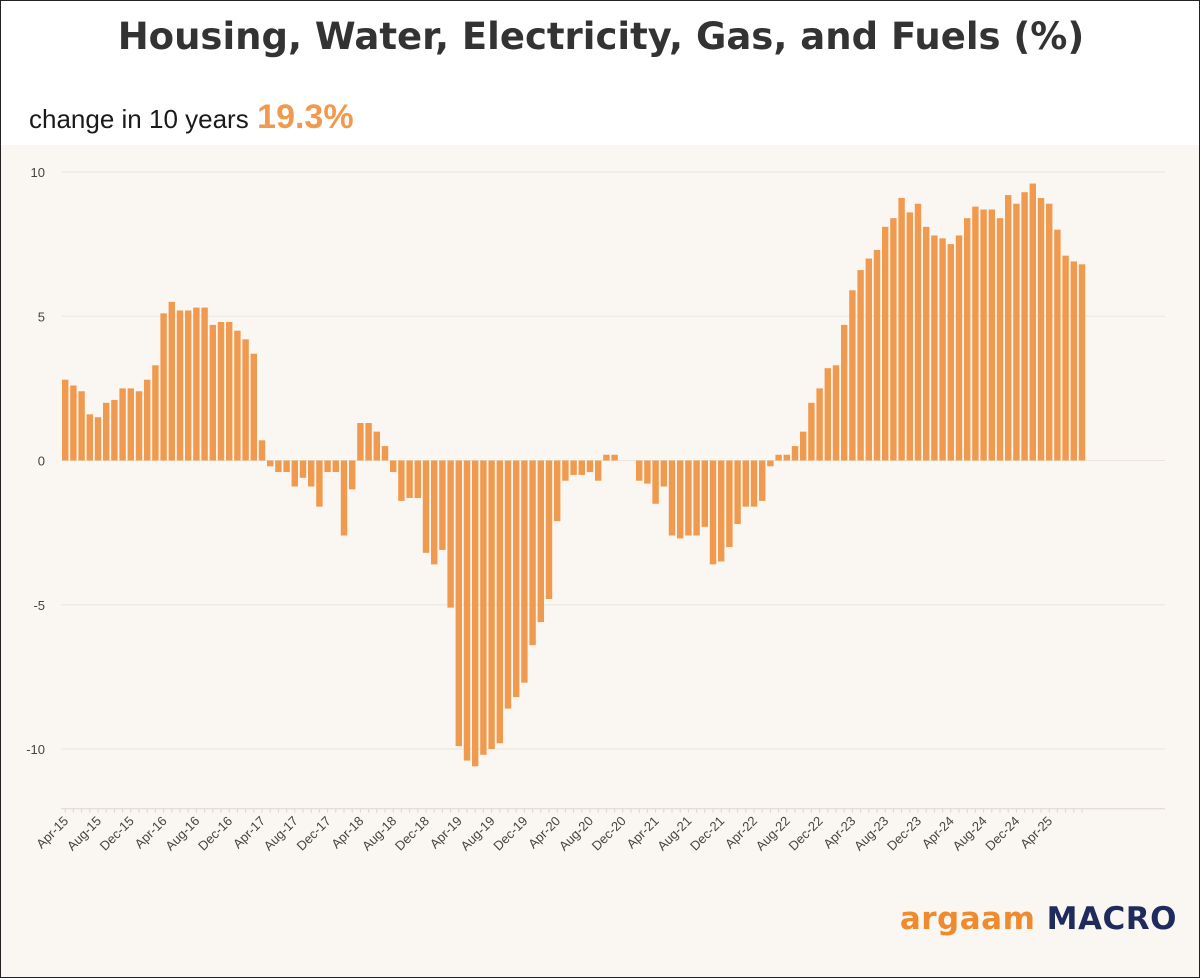 This screenshot has height=978, width=1200. I want to click on x-tick-label: Dec-16, so click(215, 833).